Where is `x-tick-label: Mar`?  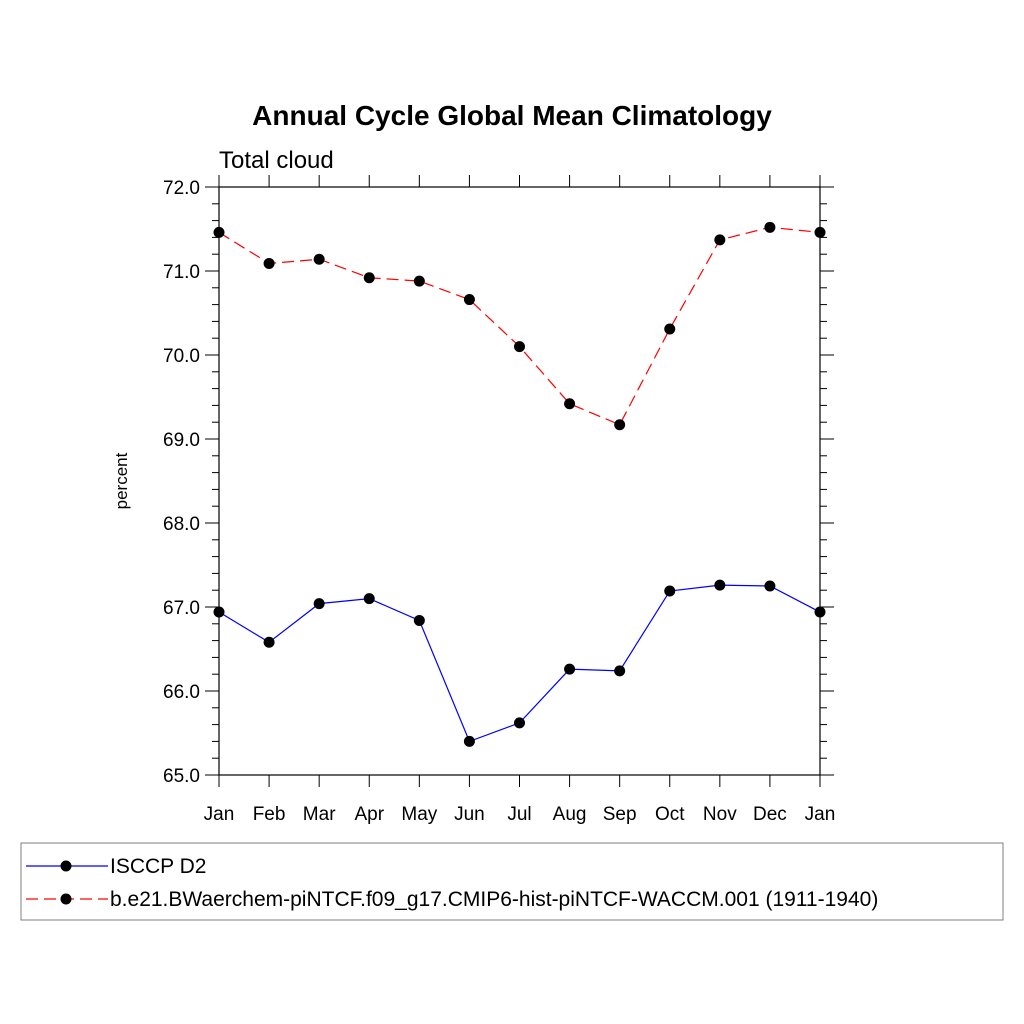
x-tick-label: Mar is located at coordinates (319, 814).